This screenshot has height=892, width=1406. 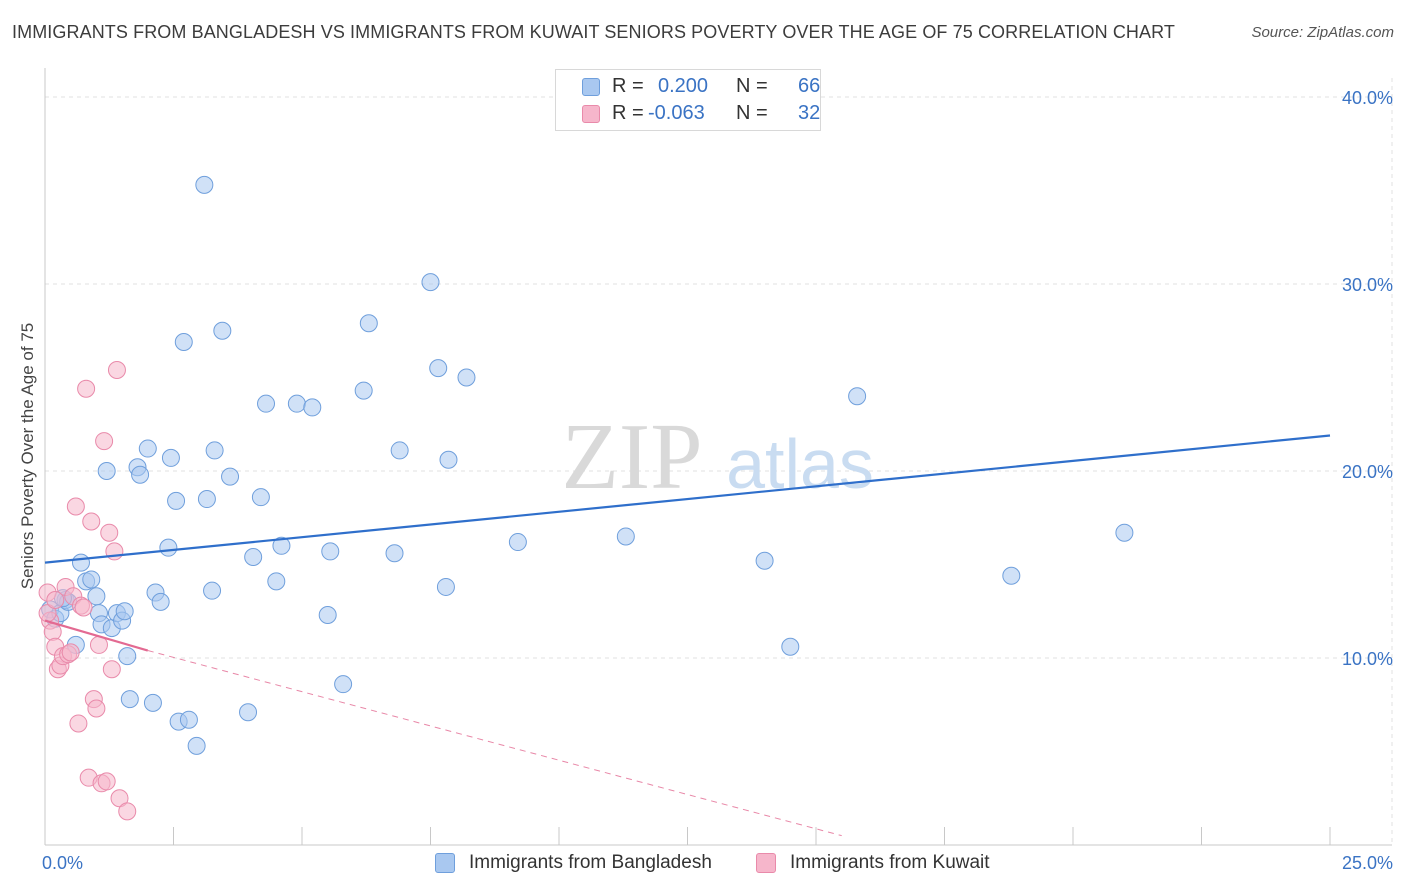 I want to click on bangladesh-trend-line, so click(x=687, y=499).